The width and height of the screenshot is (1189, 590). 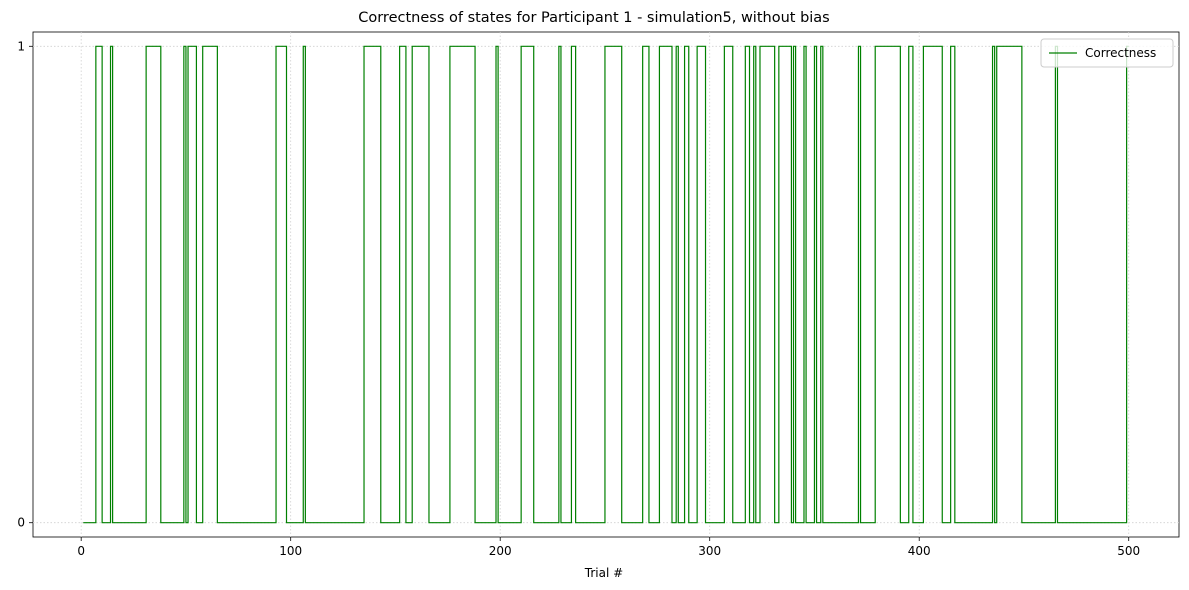 What do you see at coordinates (919, 551) in the screenshot?
I see `x-tick-label: 400` at bounding box center [919, 551].